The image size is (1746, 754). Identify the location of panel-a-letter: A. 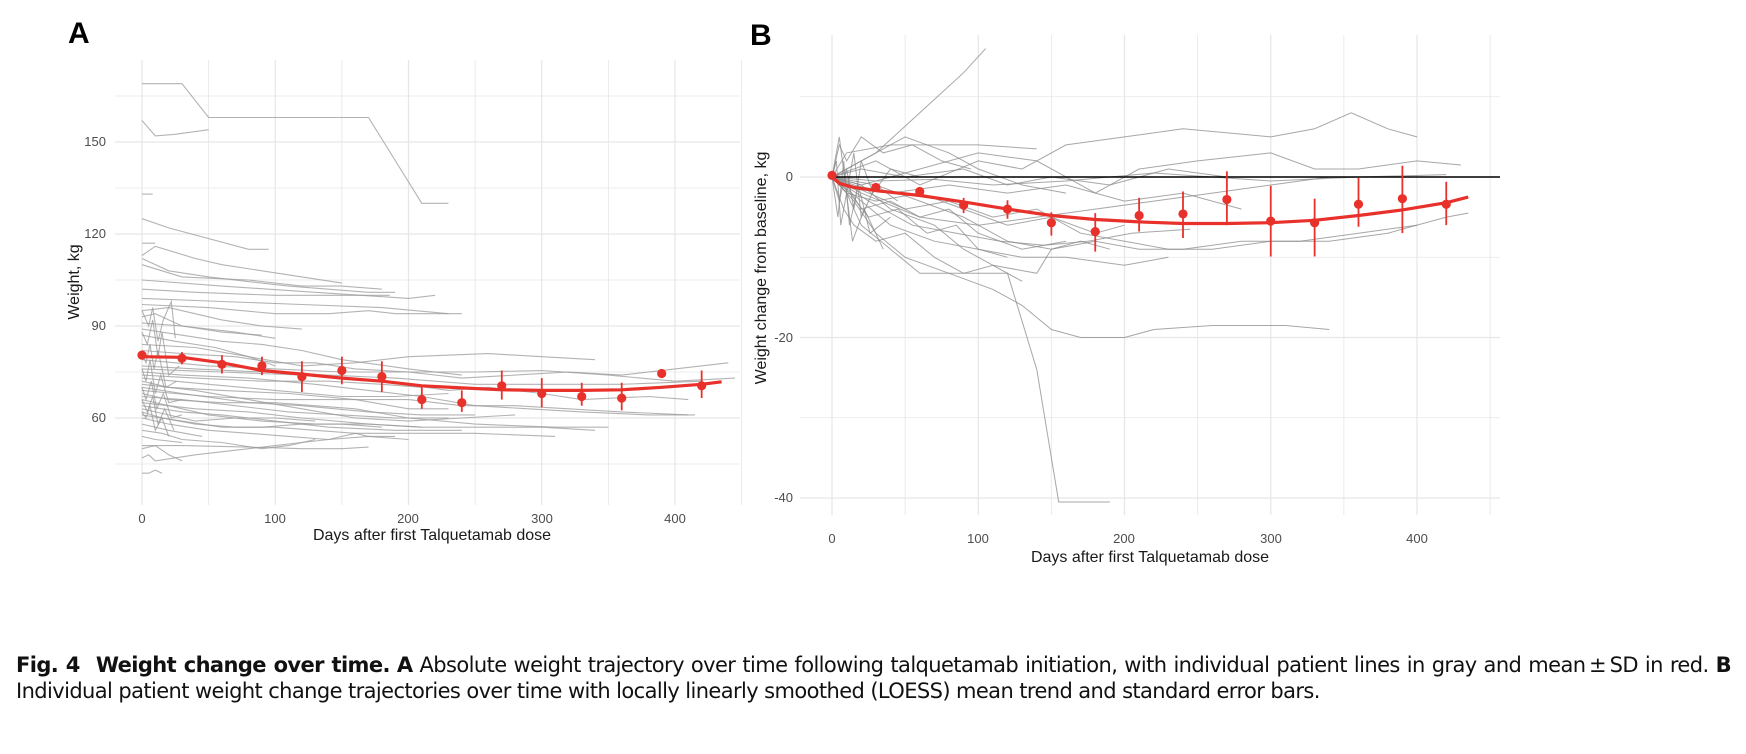
(79, 33).